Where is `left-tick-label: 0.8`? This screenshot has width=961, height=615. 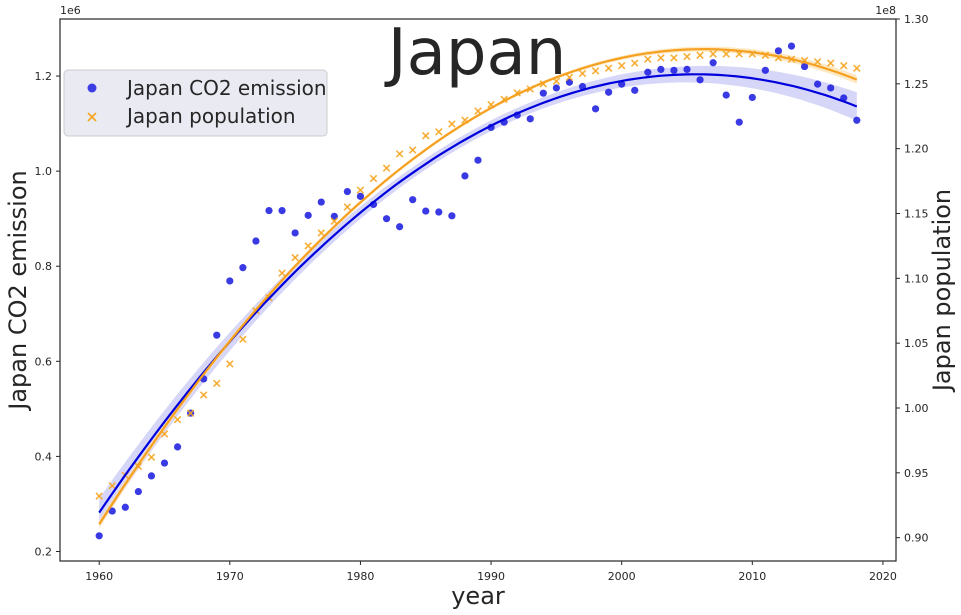
left-tick-label: 0.8 is located at coordinates (44, 266).